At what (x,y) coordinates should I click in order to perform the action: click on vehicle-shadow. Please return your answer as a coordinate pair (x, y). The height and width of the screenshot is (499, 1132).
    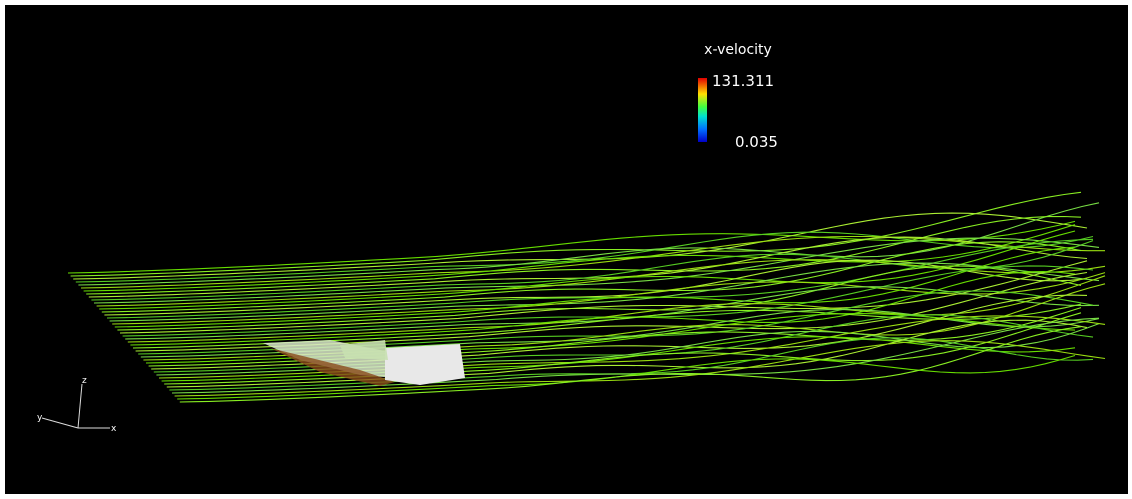
    Looking at the image, I should click on (332, 367).